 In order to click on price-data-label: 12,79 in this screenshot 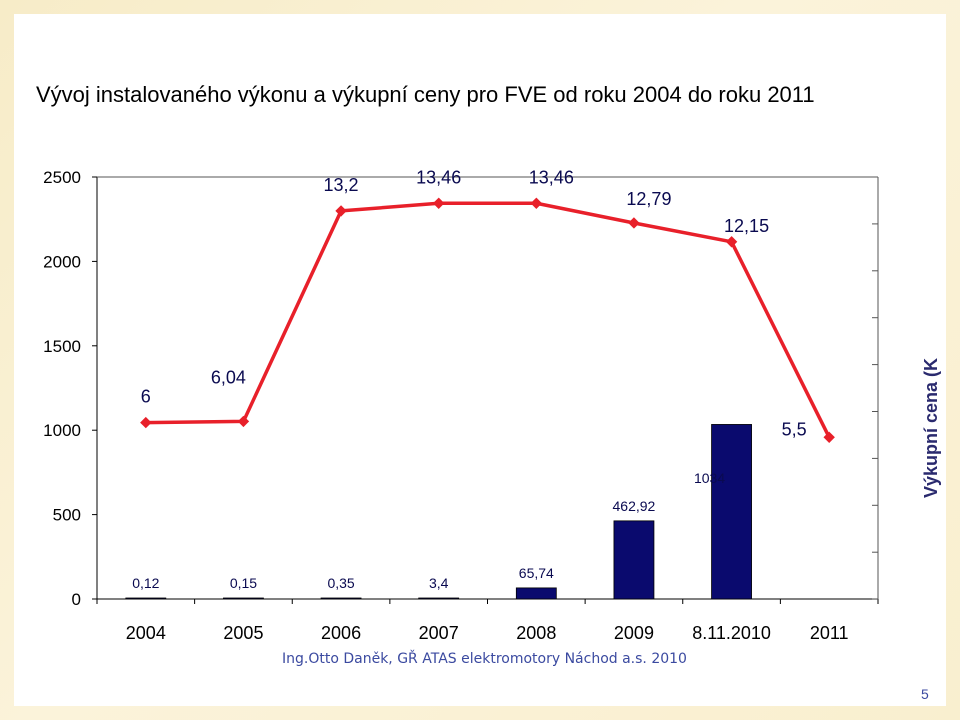, I will do `click(648, 199)`.